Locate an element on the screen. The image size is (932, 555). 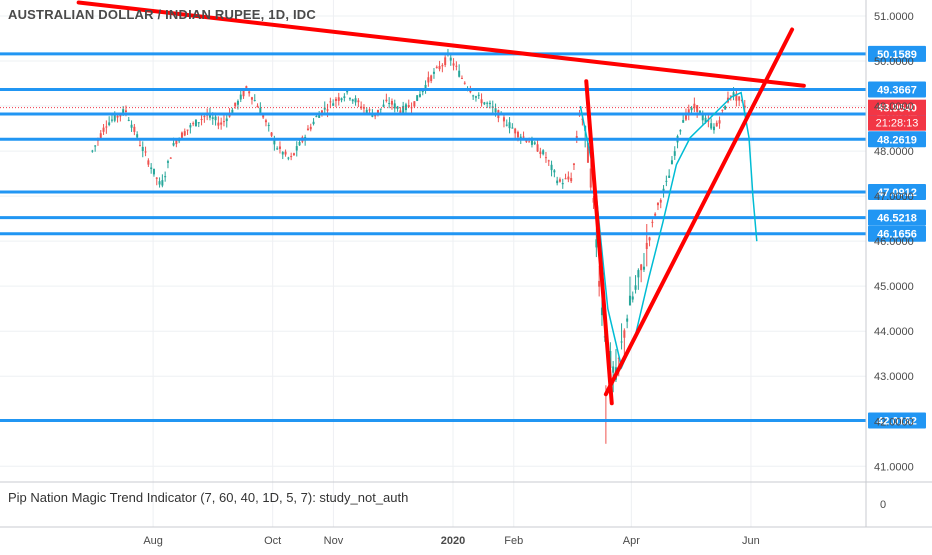
level-price-label: 46.1656 is located at coordinates (897, 235).